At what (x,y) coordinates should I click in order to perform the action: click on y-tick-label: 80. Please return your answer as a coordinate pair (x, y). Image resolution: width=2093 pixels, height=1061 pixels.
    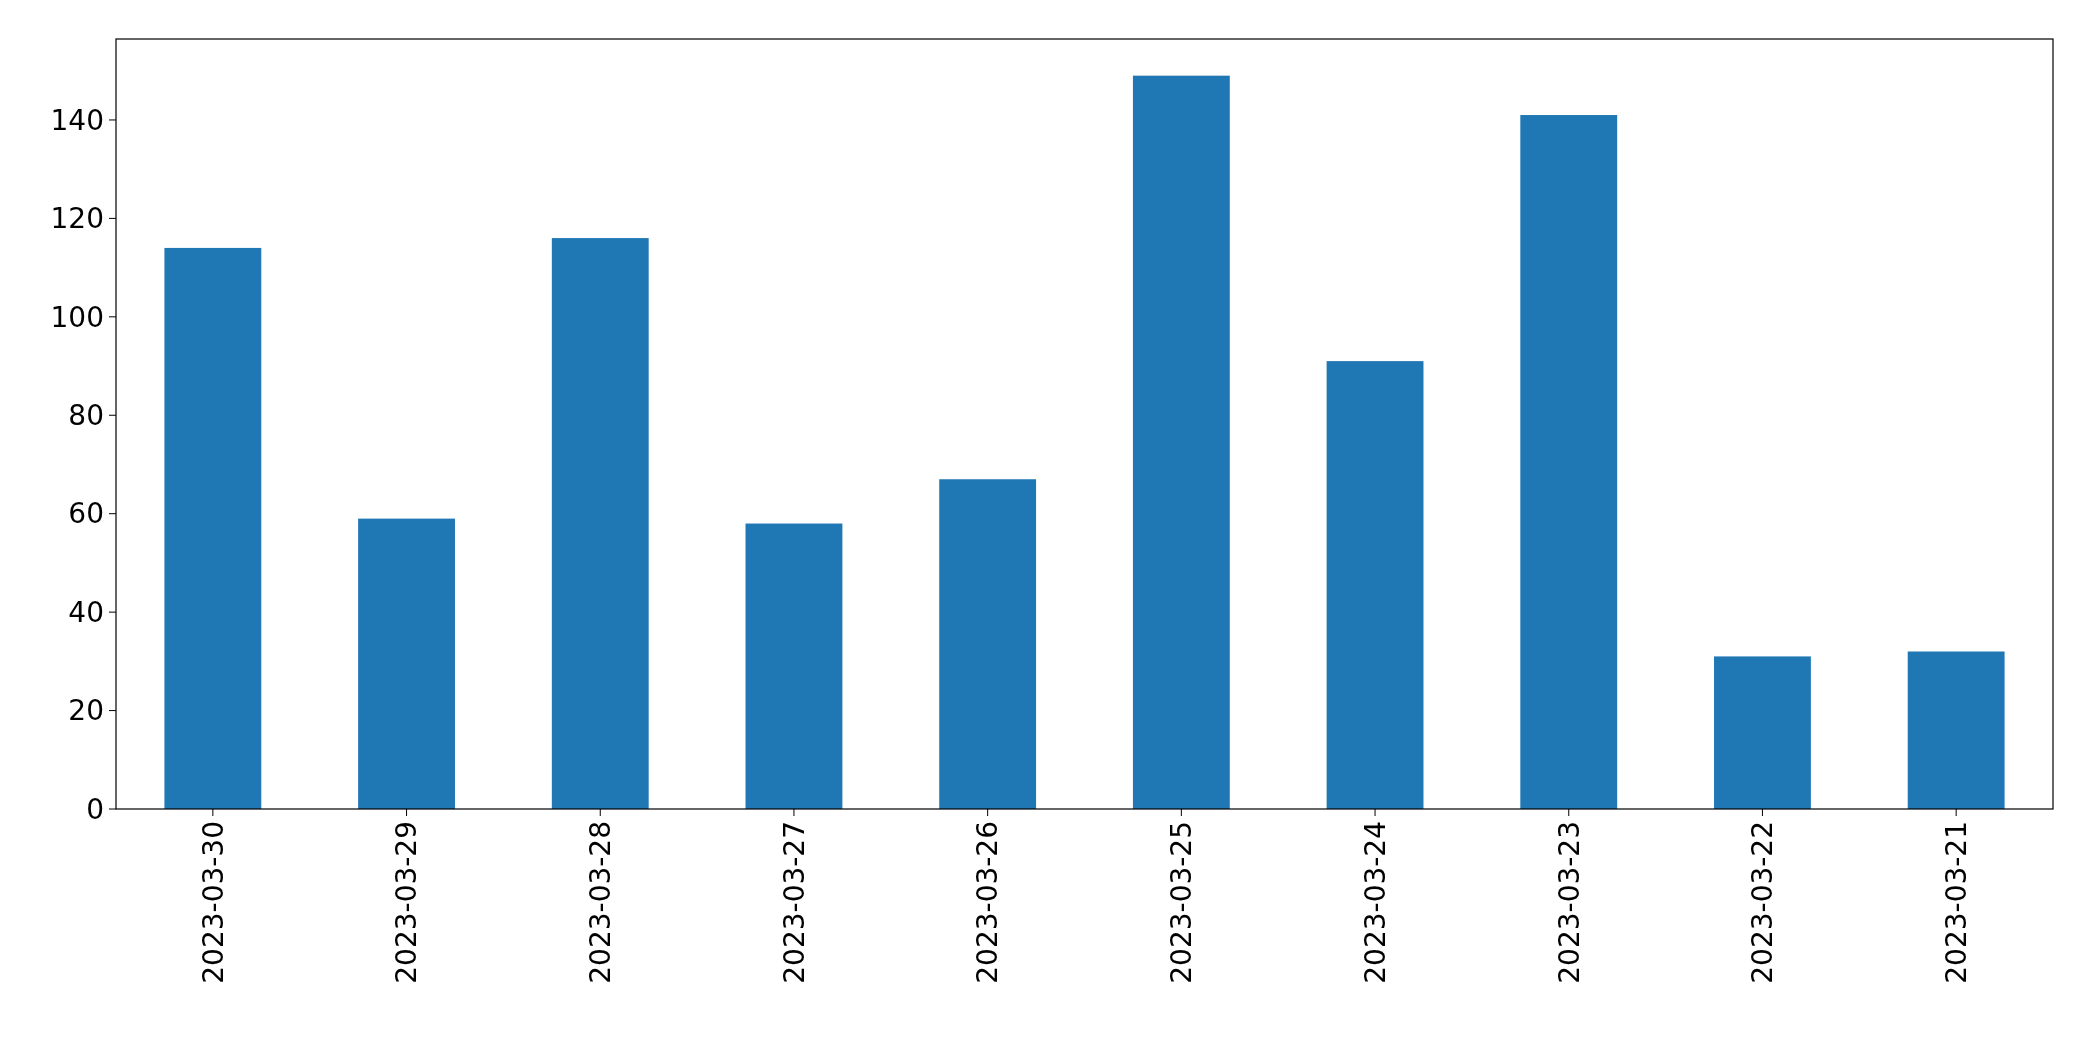
    Looking at the image, I should click on (86, 416).